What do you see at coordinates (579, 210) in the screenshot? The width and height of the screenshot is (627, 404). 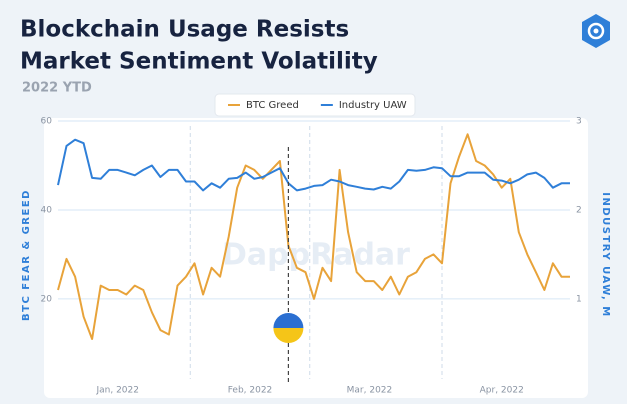 I see `y2-tick-label: 2` at bounding box center [579, 210].